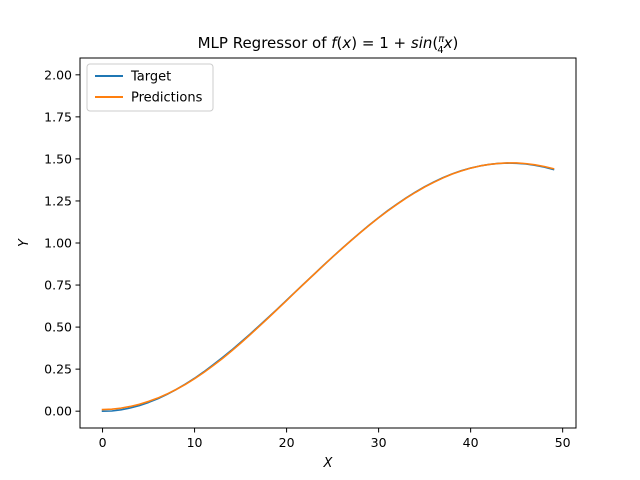 The width and height of the screenshot is (640, 480). What do you see at coordinates (346, 43) in the screenshot?
I see `title-x-arg: x` at bounding box center [346, 43].